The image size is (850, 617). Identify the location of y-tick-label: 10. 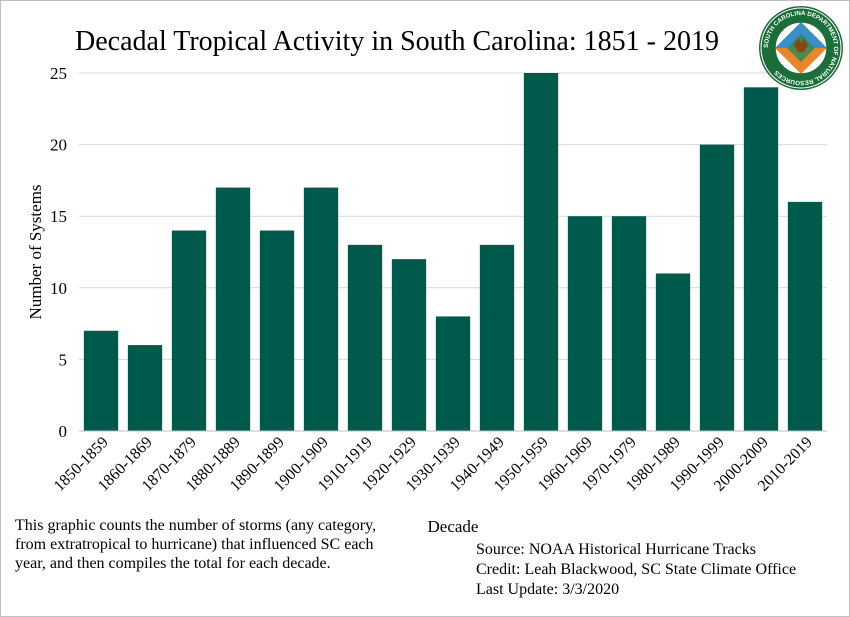
(58, 288).